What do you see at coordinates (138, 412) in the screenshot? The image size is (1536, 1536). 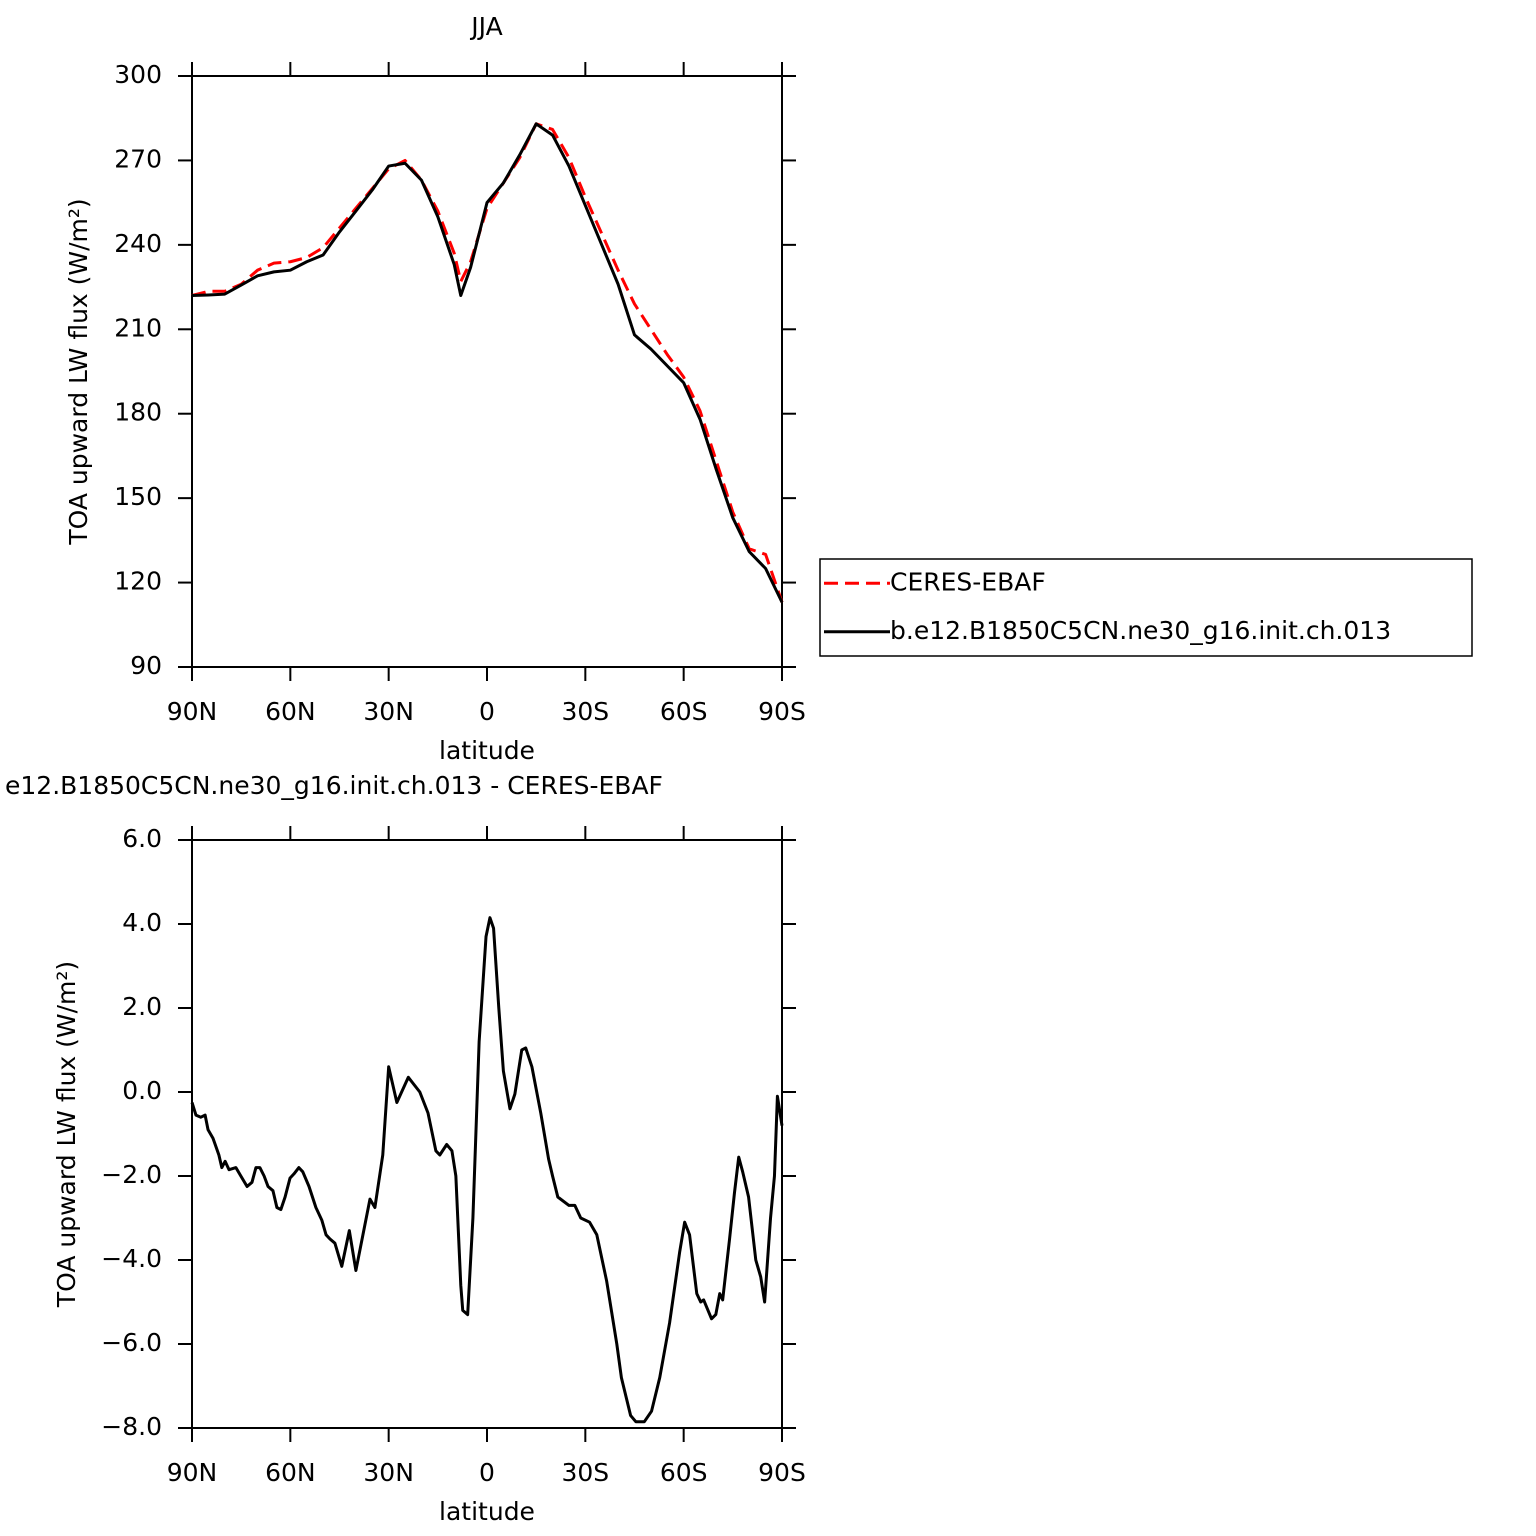 I see `y-tick-label: 180` at bounding box center [138, 412].